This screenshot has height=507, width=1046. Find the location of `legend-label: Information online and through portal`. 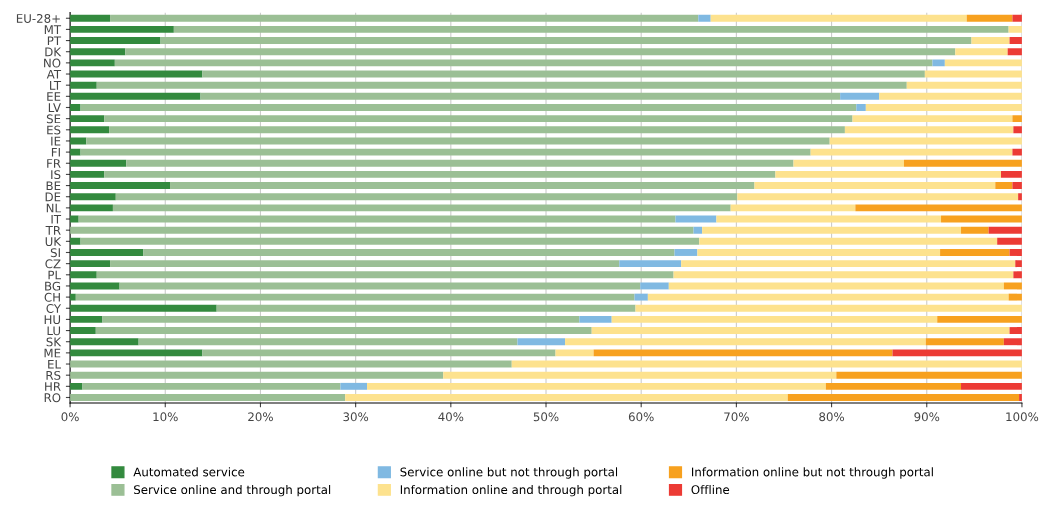

legend-label: Information online and through portal is located at coordinates (511, 490).